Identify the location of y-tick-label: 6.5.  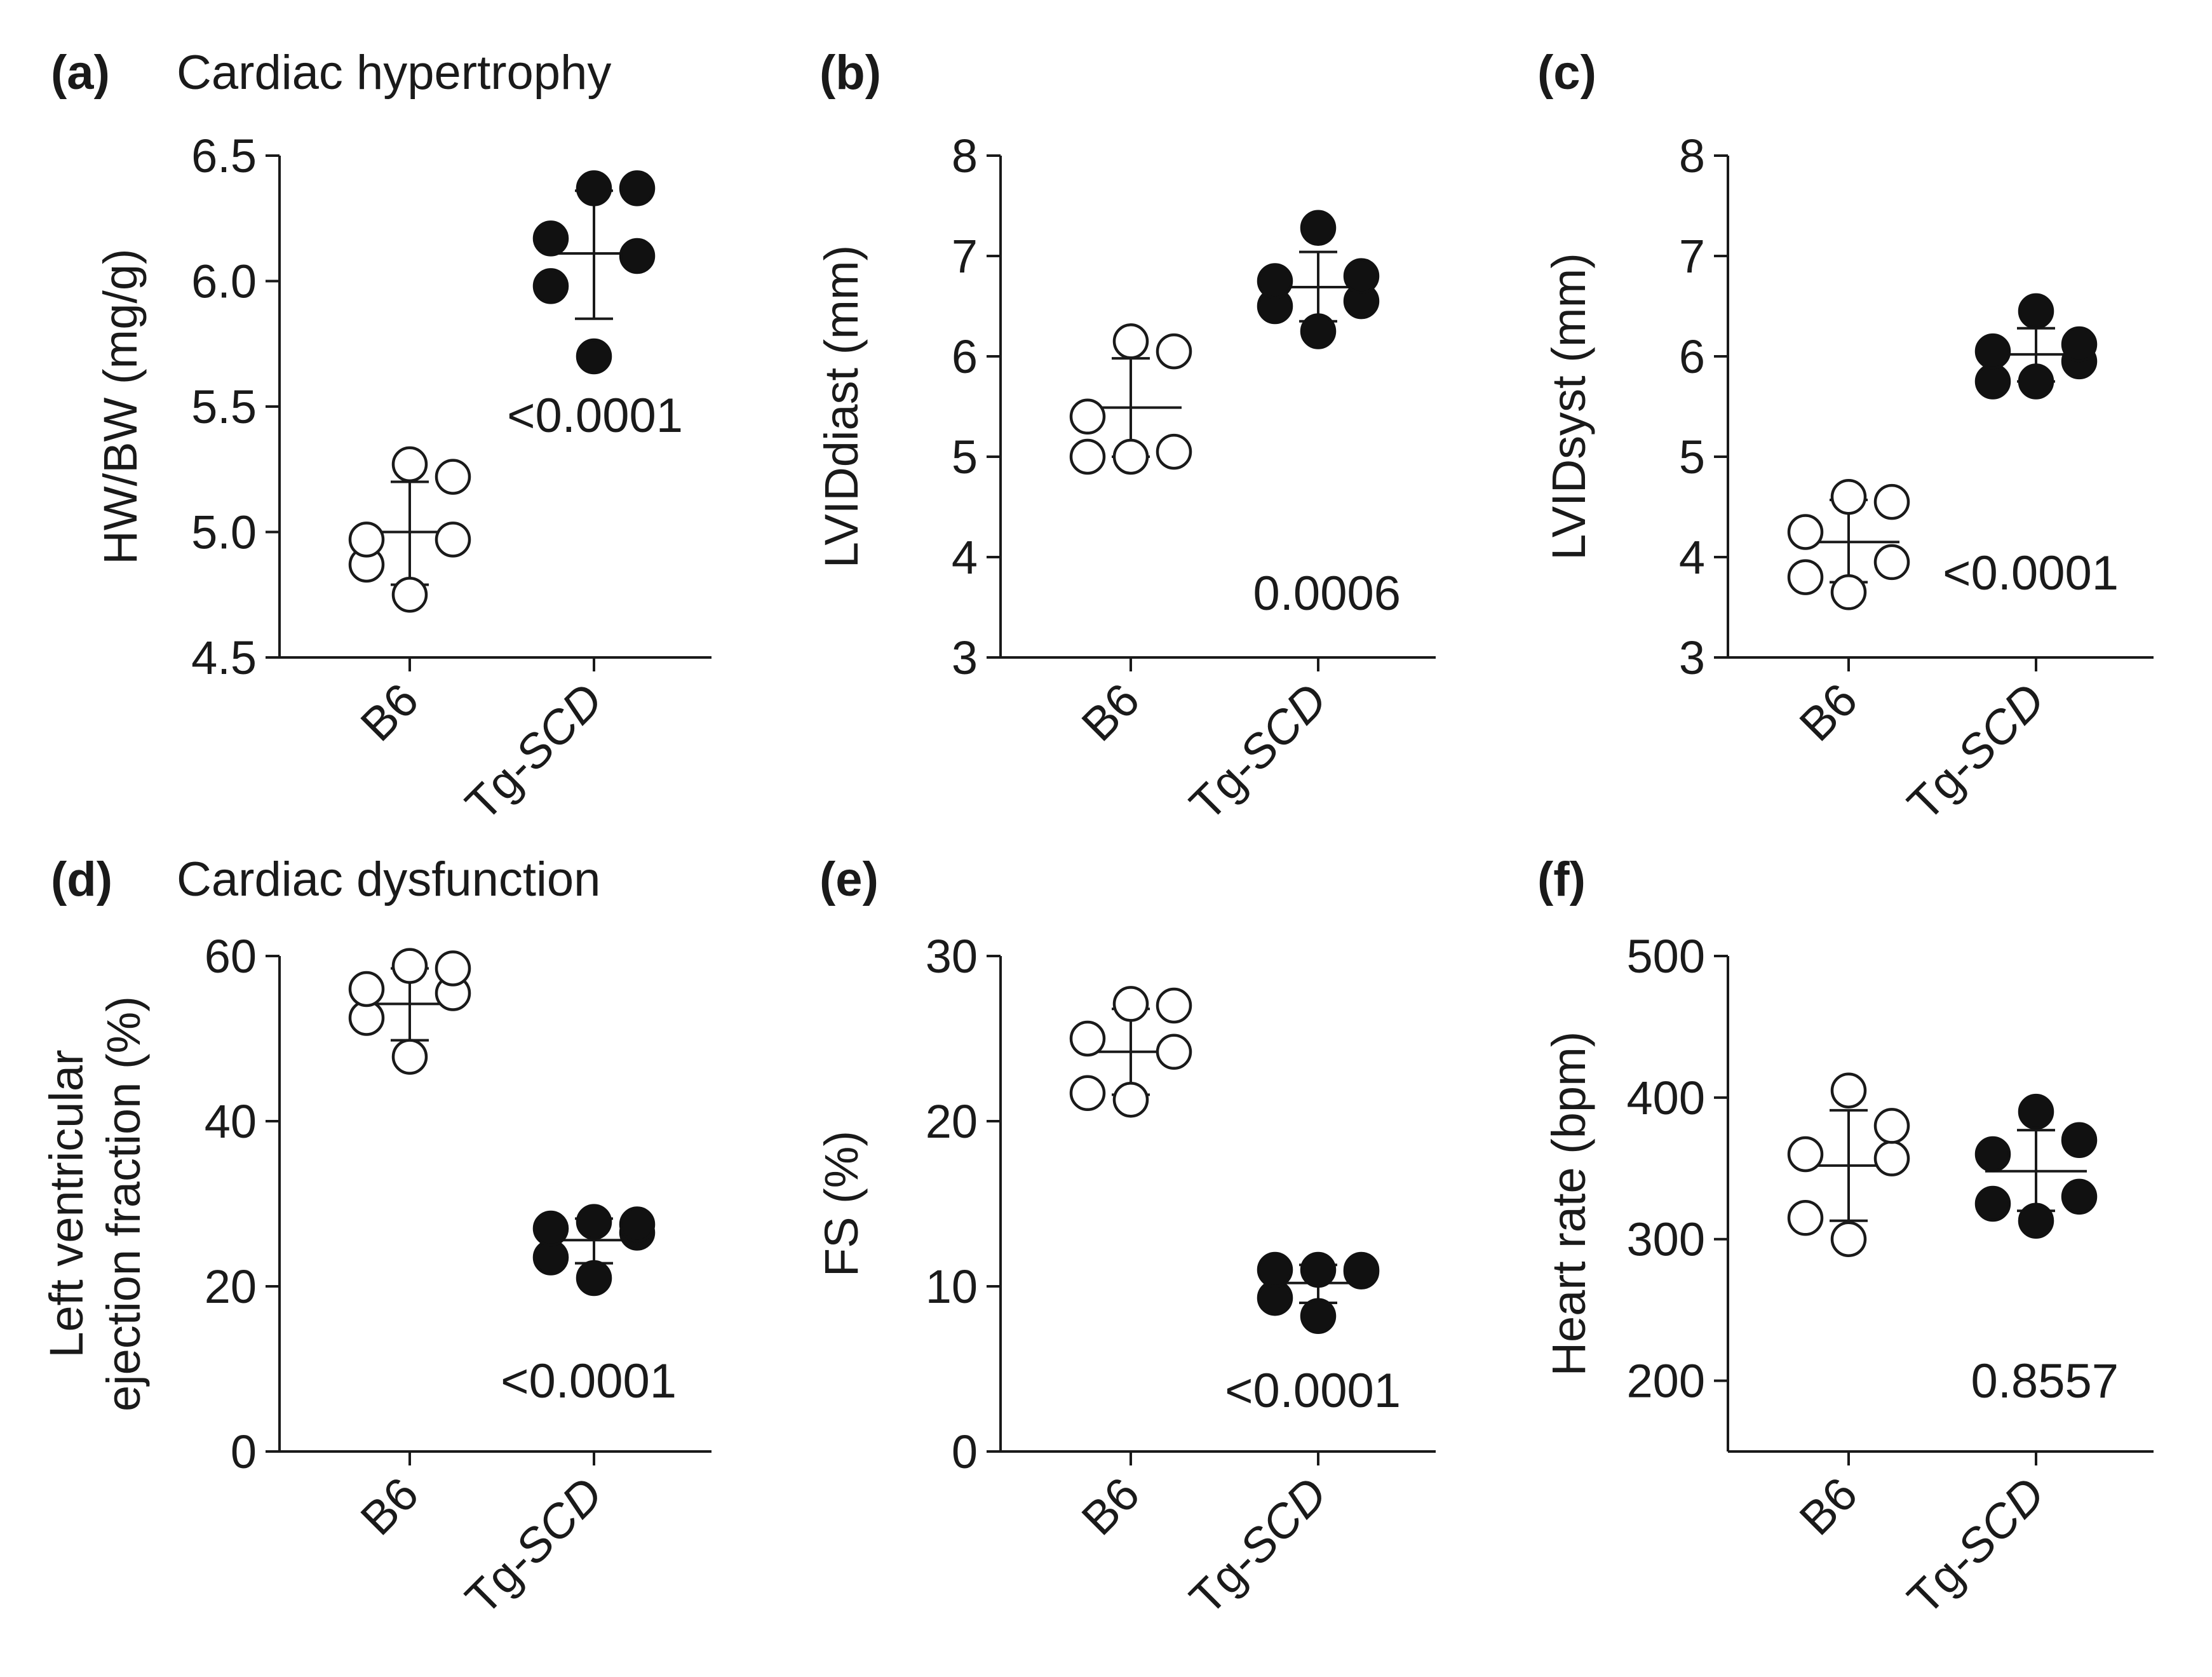
(224, 156).